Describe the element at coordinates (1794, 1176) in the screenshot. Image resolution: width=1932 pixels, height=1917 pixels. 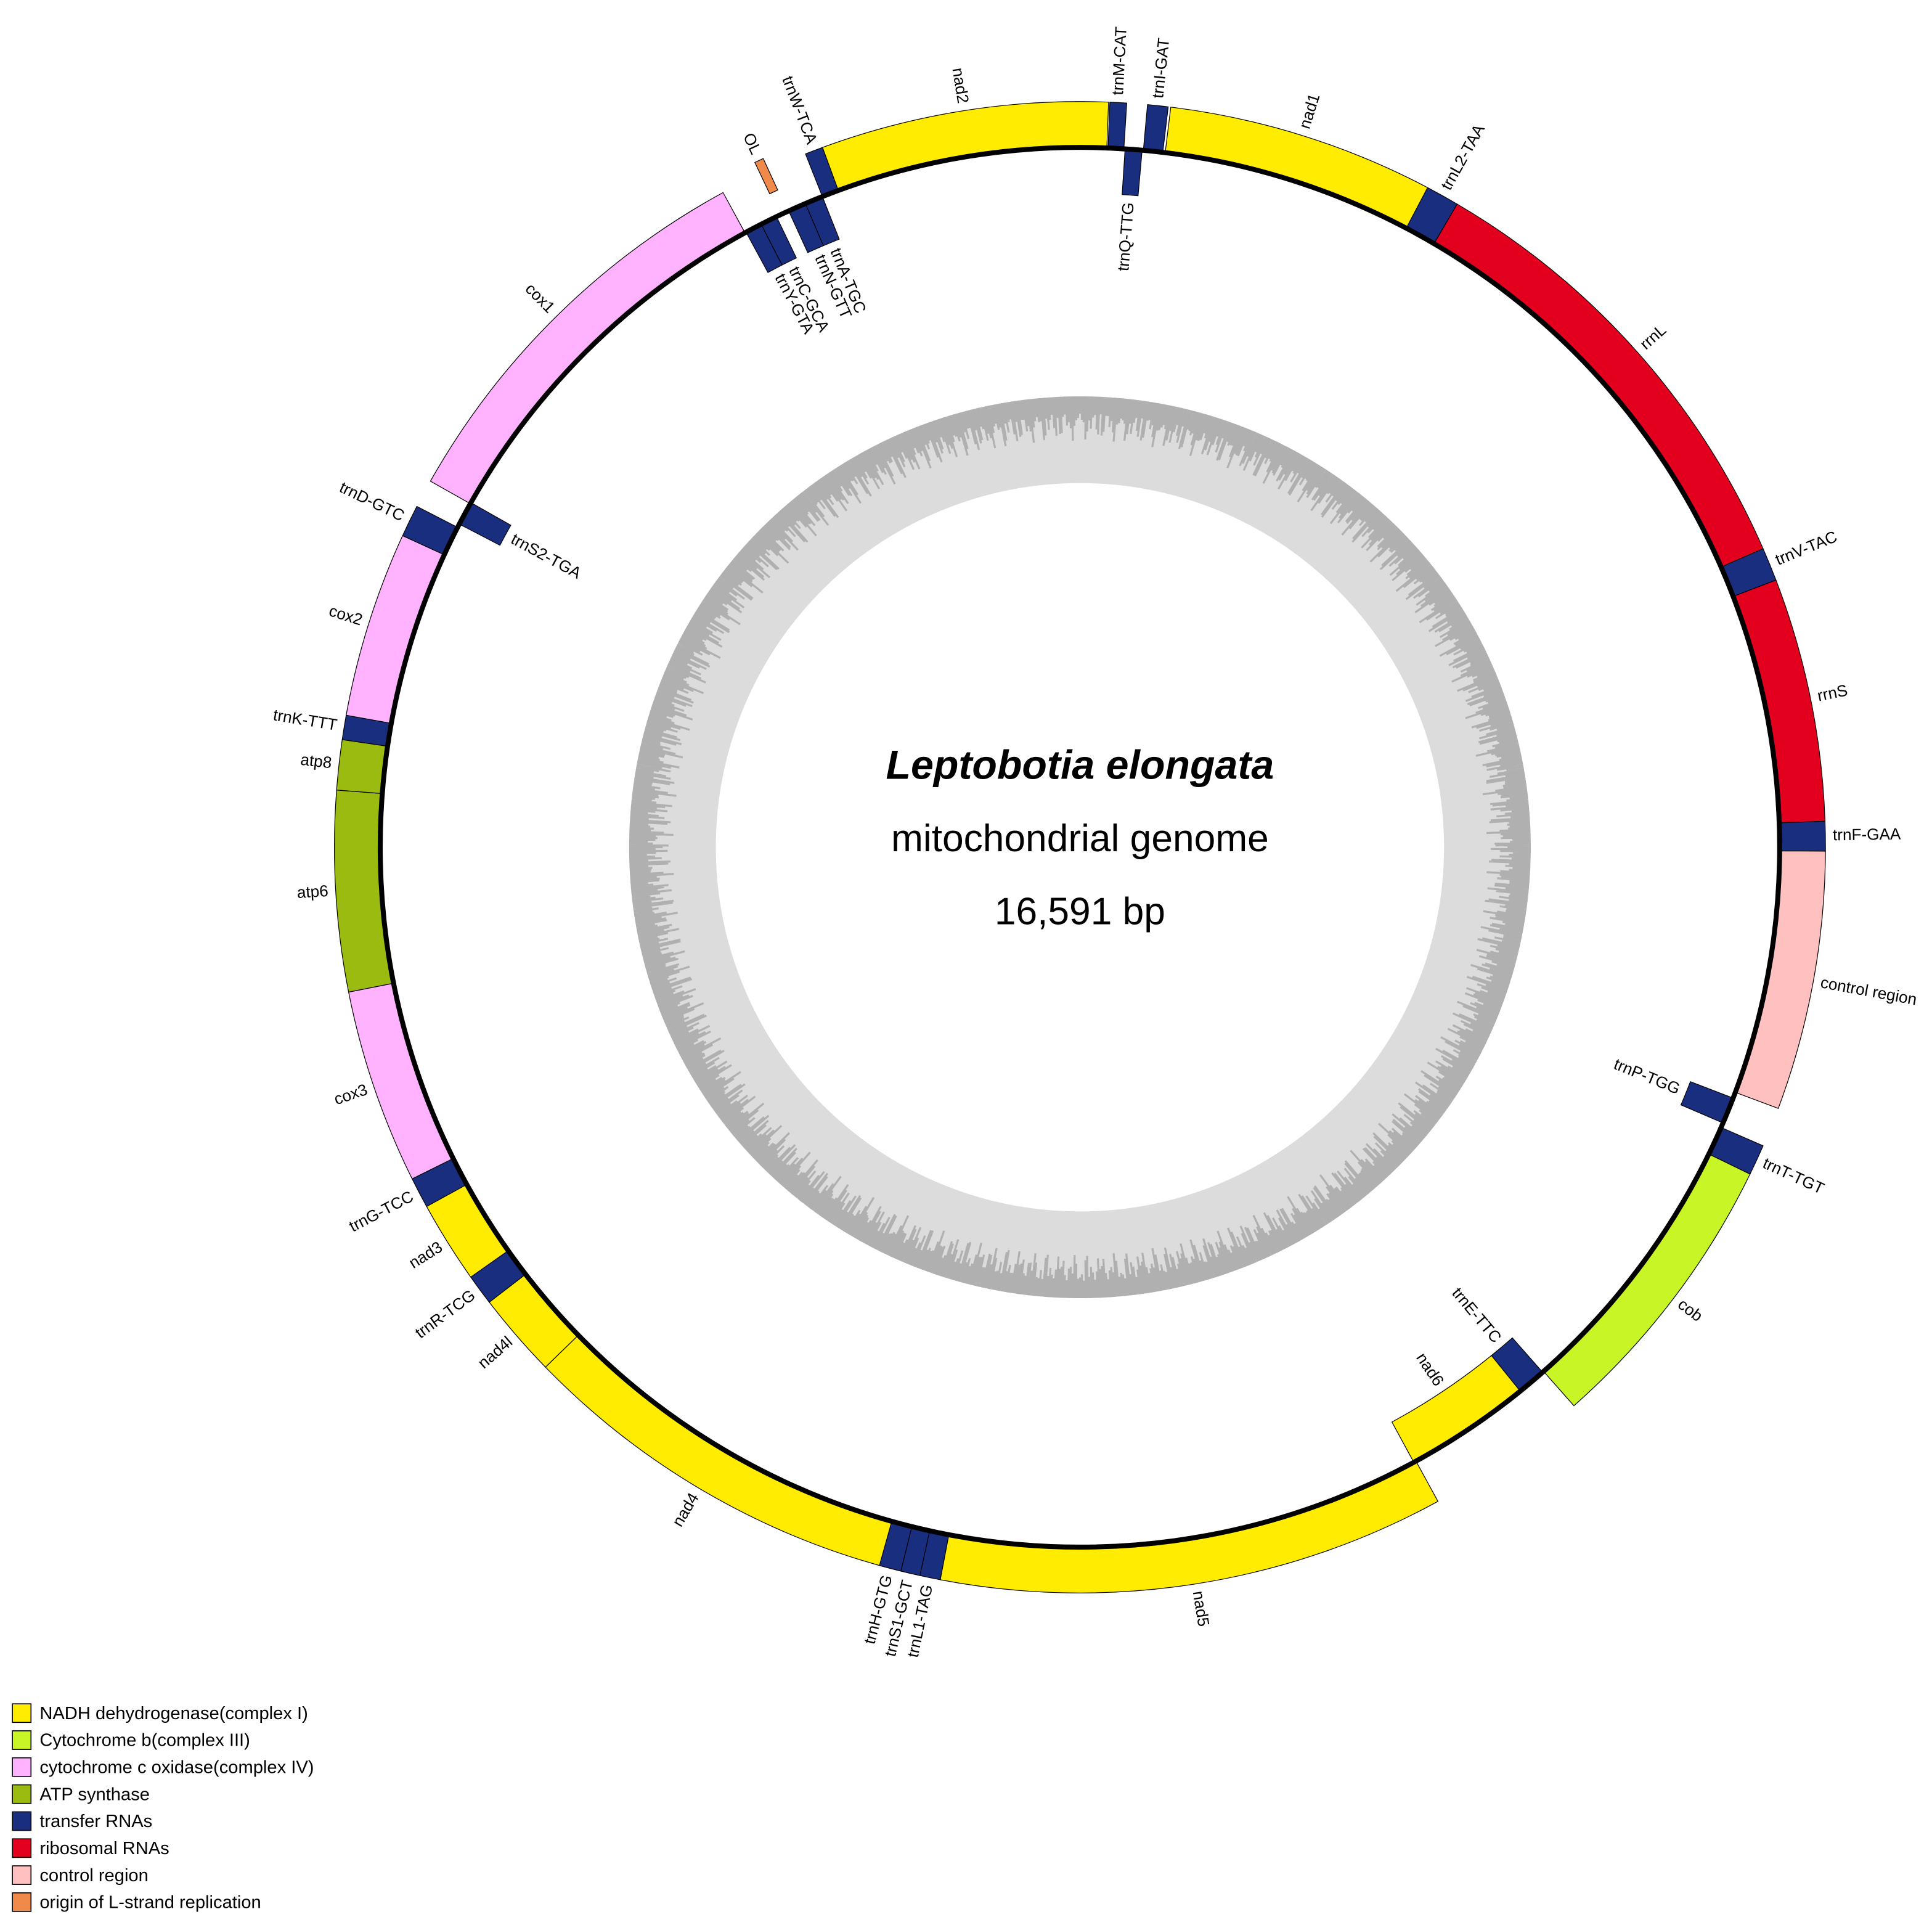
I see `gene-label: trnT-TGT` at that location.